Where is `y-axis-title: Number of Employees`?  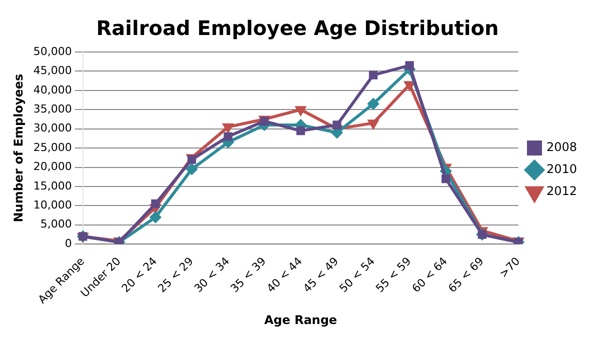 y-axis-title: Number of Employees is located at coordinates (18, 148).